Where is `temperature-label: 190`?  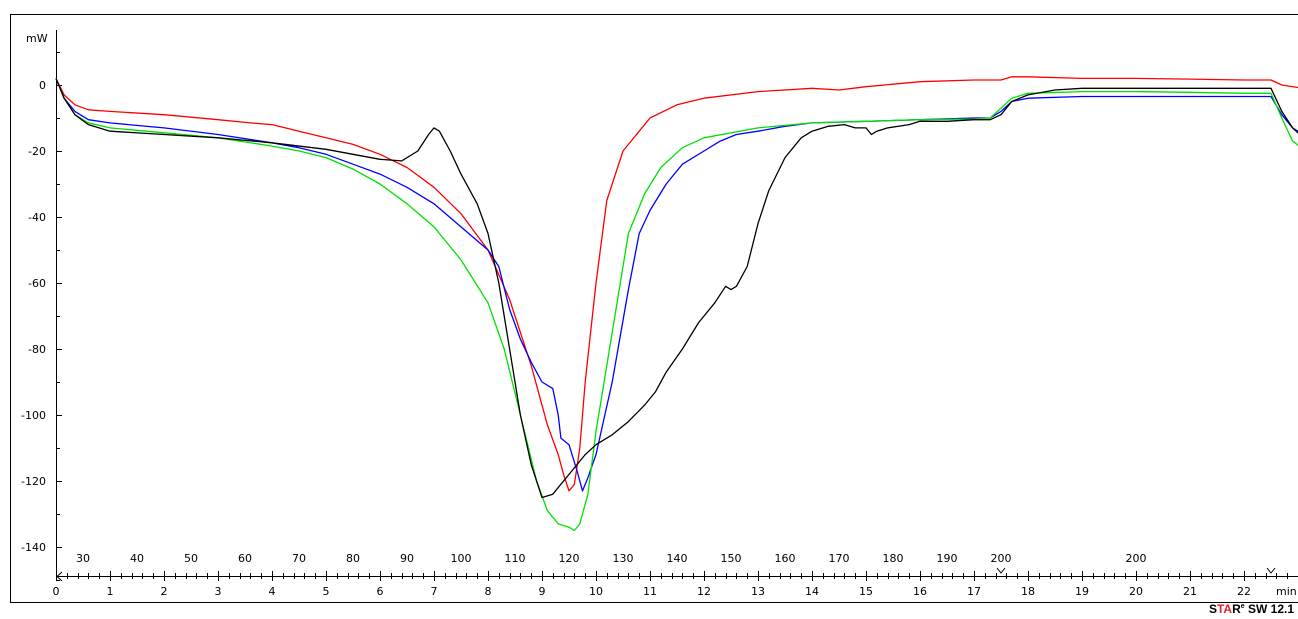
temperature-label: 190 is located at coordinates (947, 558).